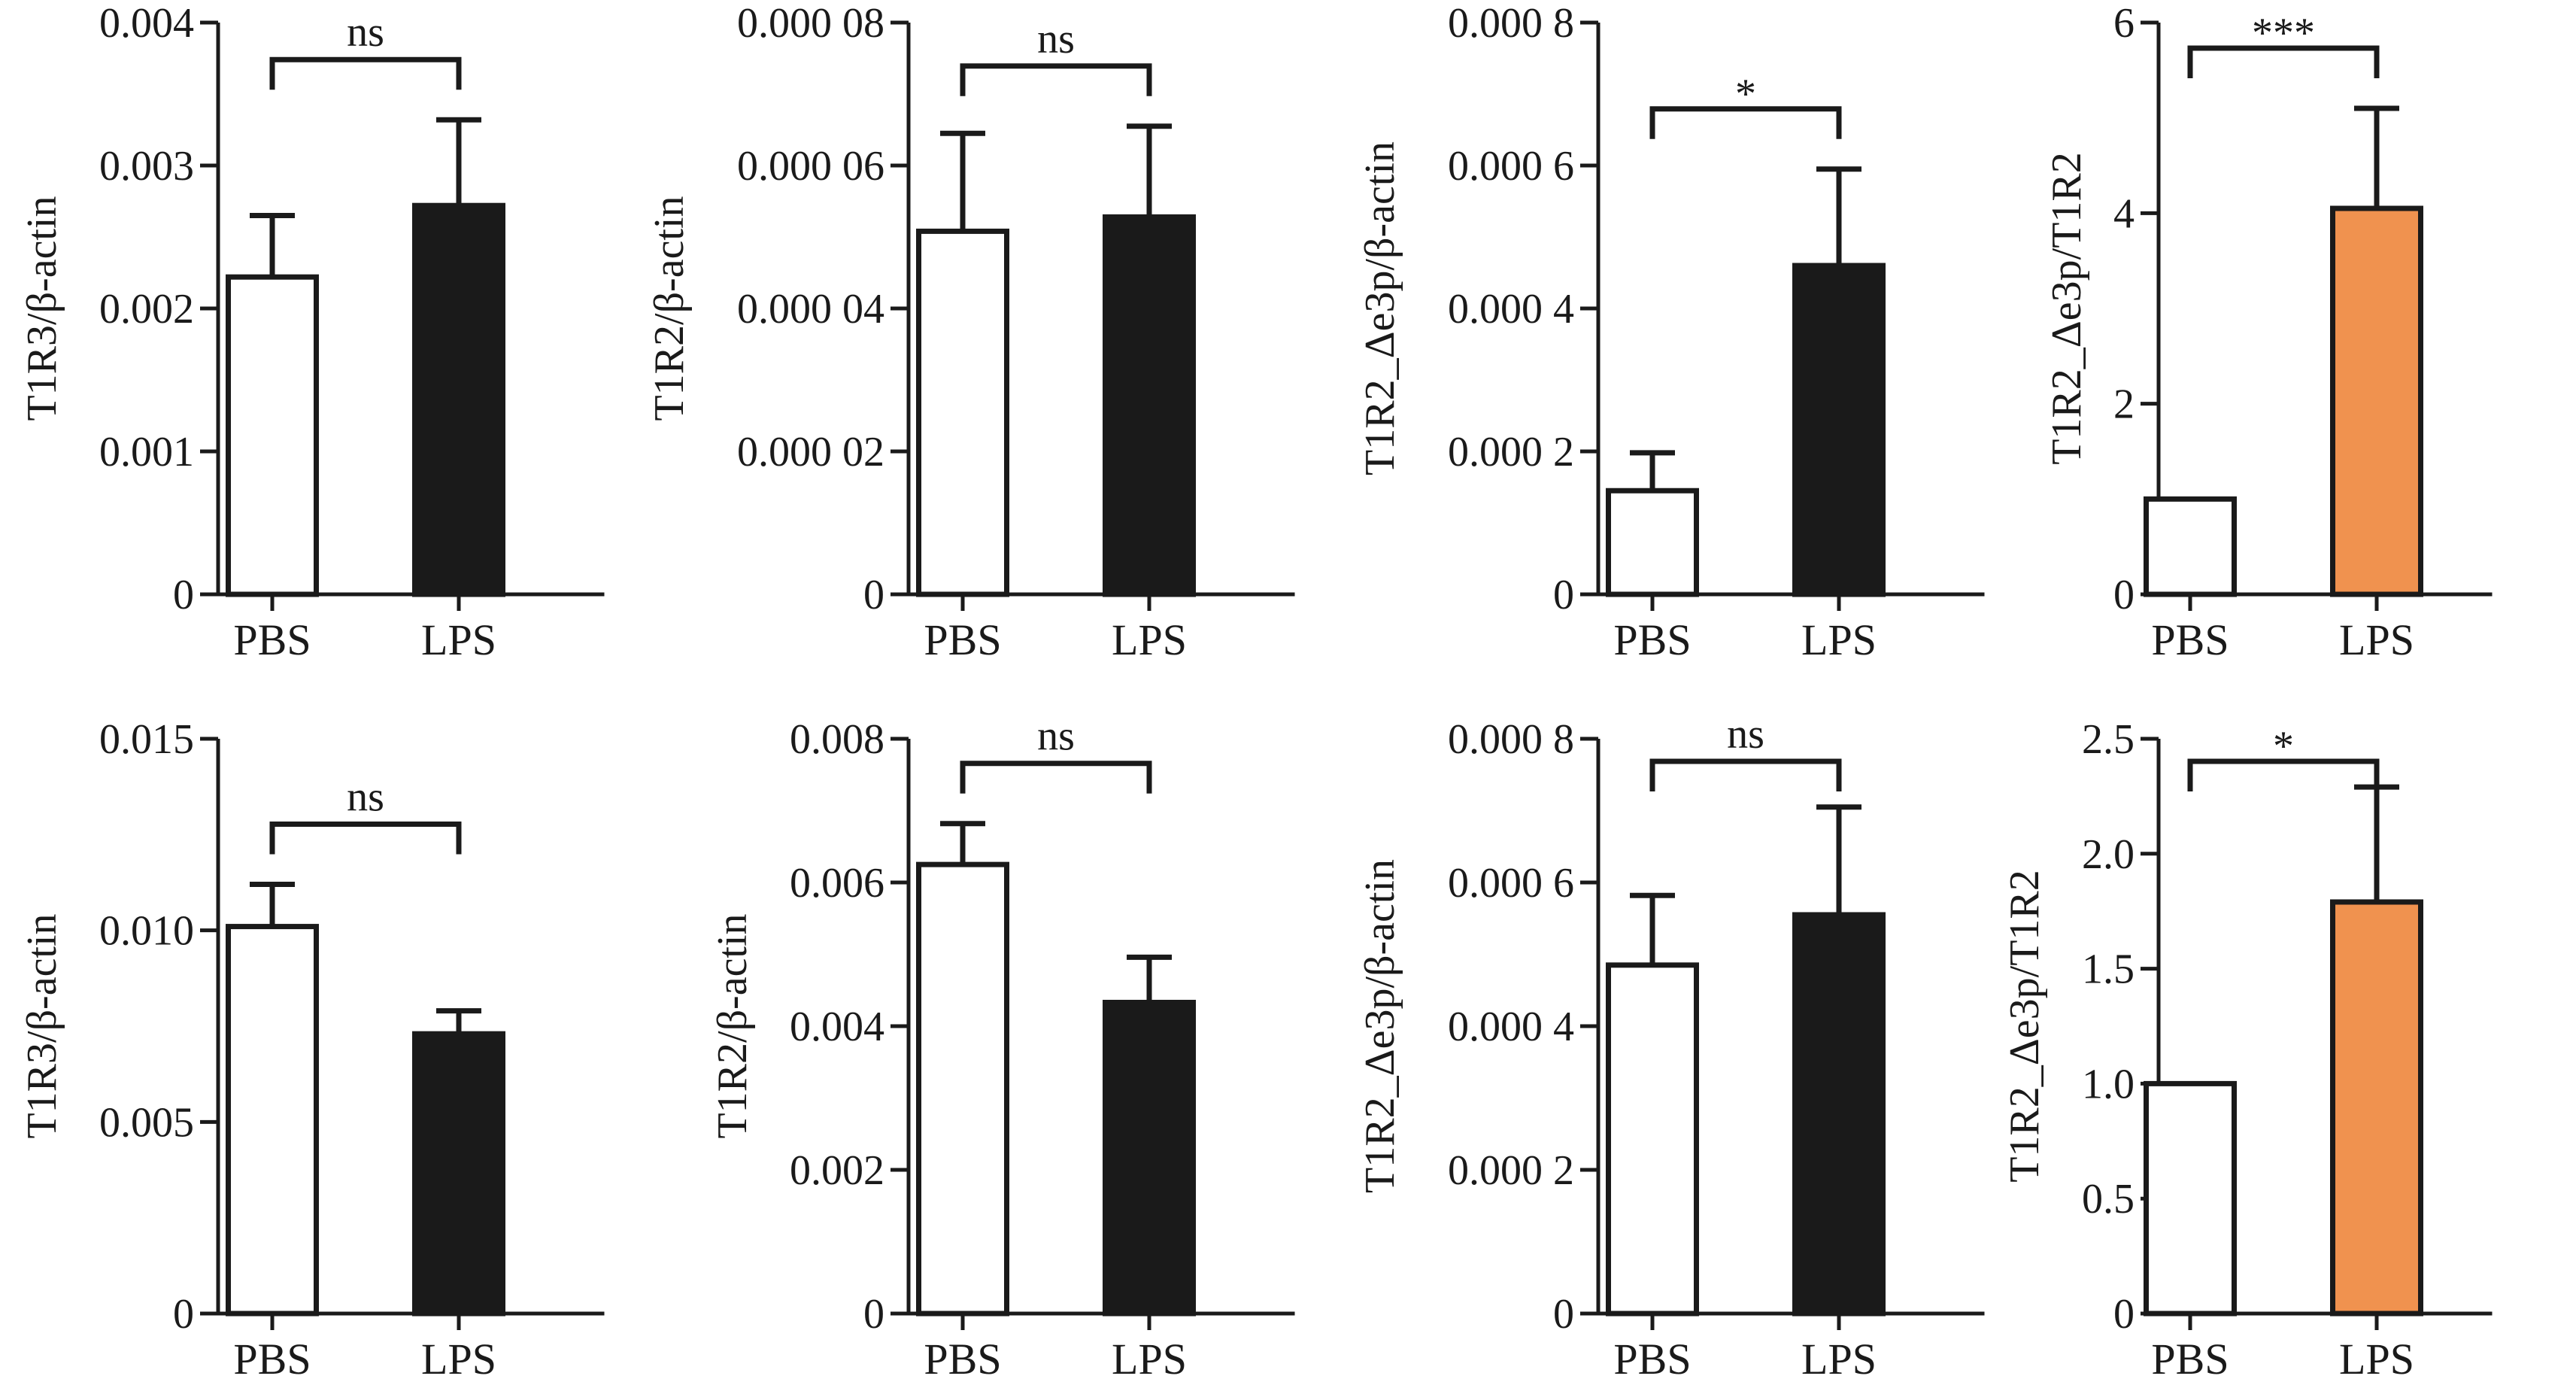  I want to click on y-tick-label: 0.015, so click(146, 739).